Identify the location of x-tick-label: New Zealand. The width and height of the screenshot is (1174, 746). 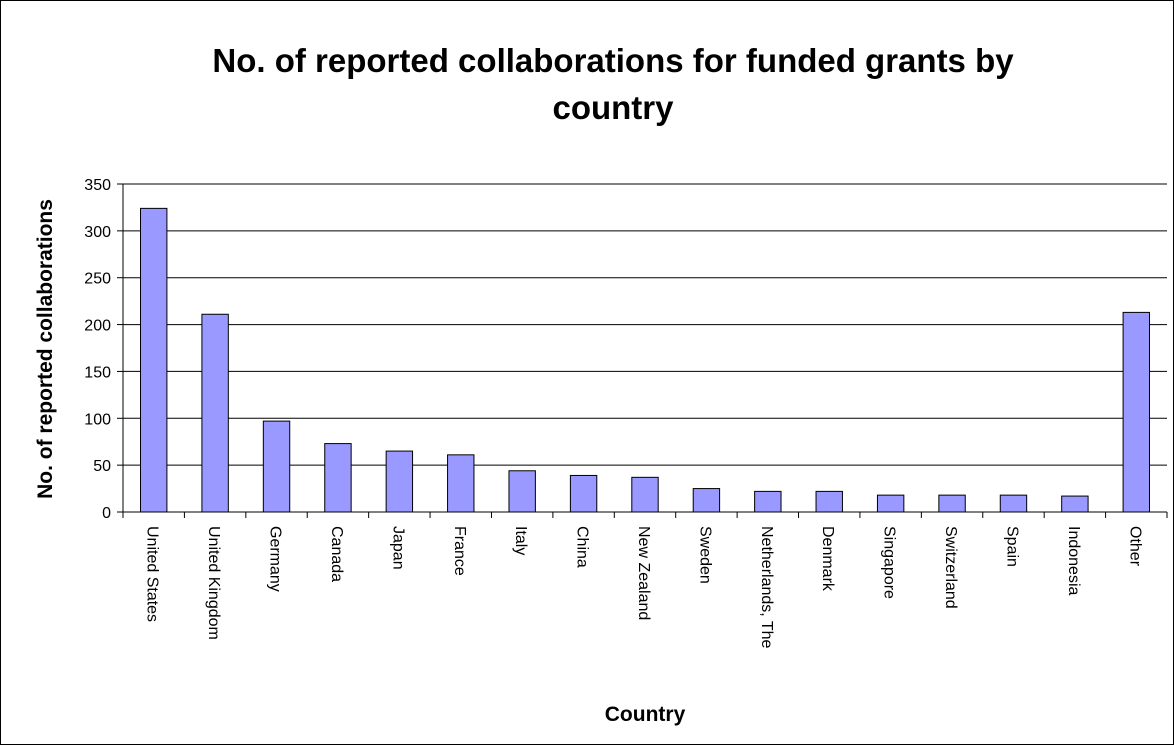
(643, 573).